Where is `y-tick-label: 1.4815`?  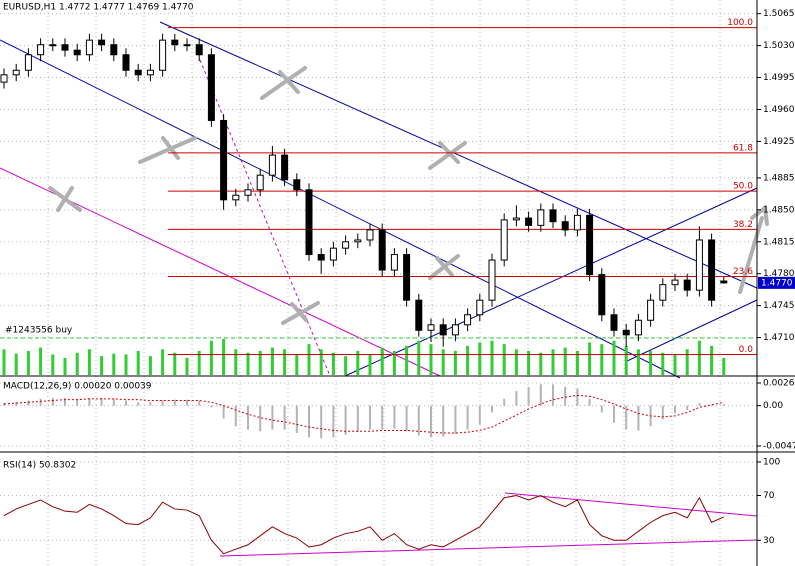 y-tick-label: 1.4815 is located at coordinates (779, 242).